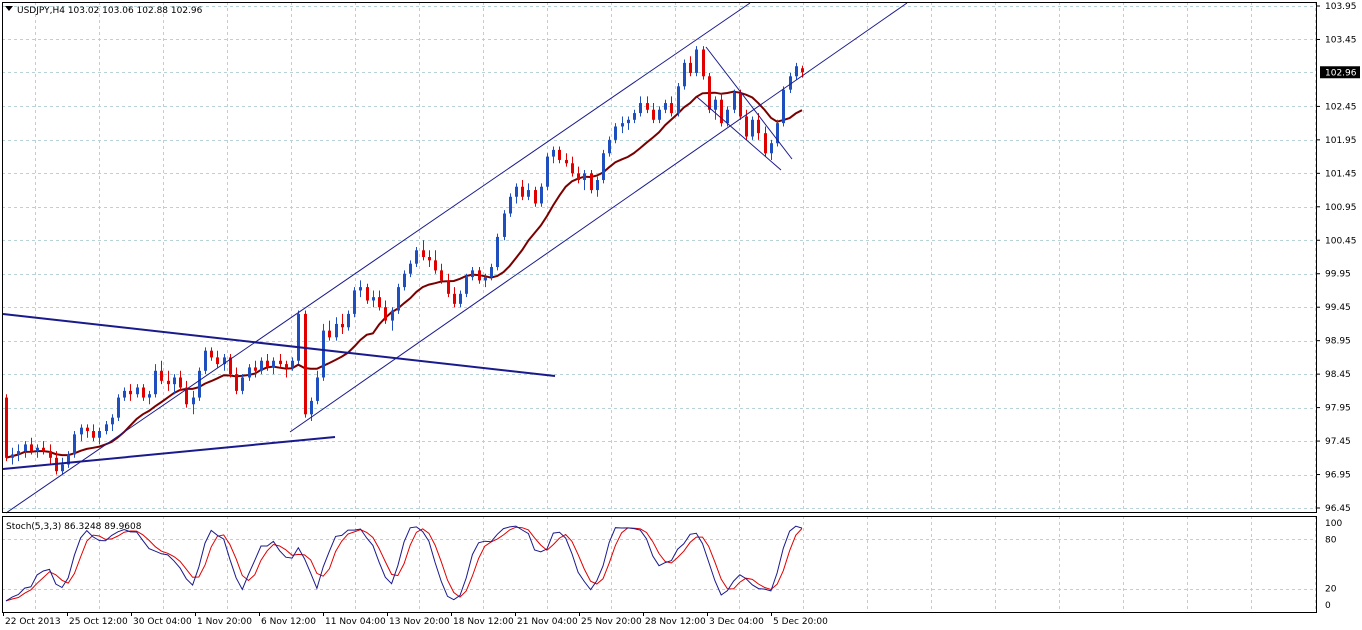 The width and height of the screenshot is (1362, 630). What do you see at coordinates (1331, 540) in the screenshot?
I see `stoch-tick-label-1: 80` at bounding box center [1331, 540].